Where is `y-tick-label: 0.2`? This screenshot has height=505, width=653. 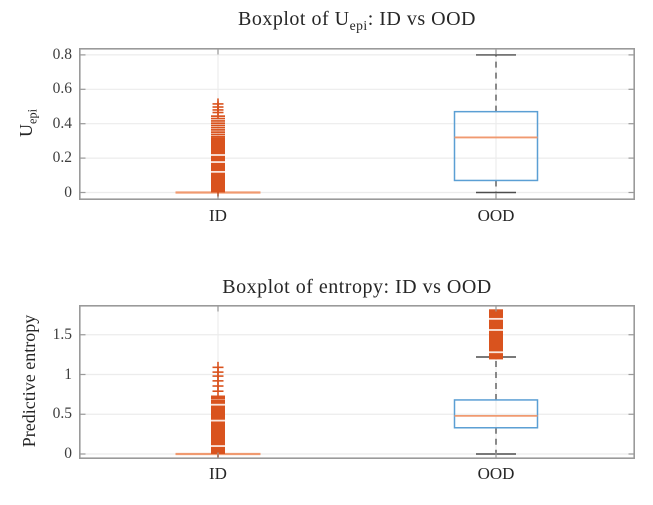 y-tick-label: 0.2 is located at coordinates (62, 158).